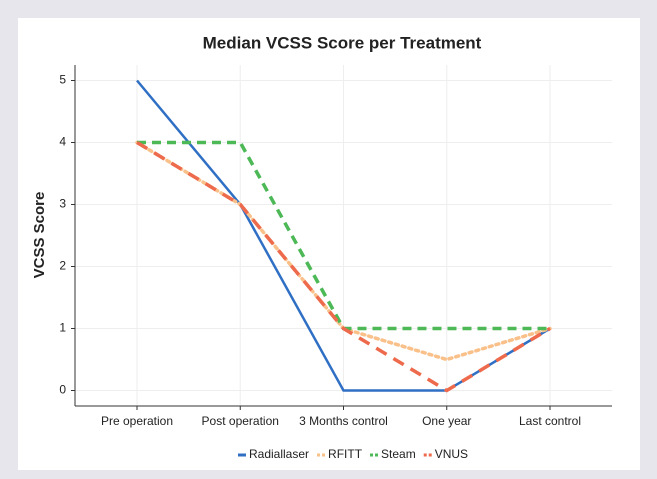 This screenshot has width=657, height=479. What do you see at coordinates (240, 421) in the screenshot?
I see `x-tick-label: Post operation` at bounding box center [240, 421].